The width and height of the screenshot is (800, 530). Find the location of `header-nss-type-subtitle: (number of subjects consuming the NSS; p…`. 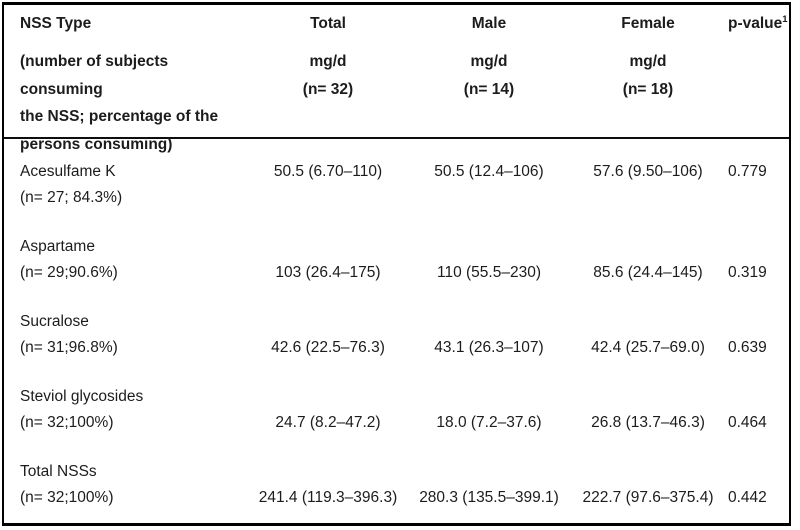

header-nss-type-subtitle: (number of subjects consuming the NSS; p… is located at coordinates (133, 103).